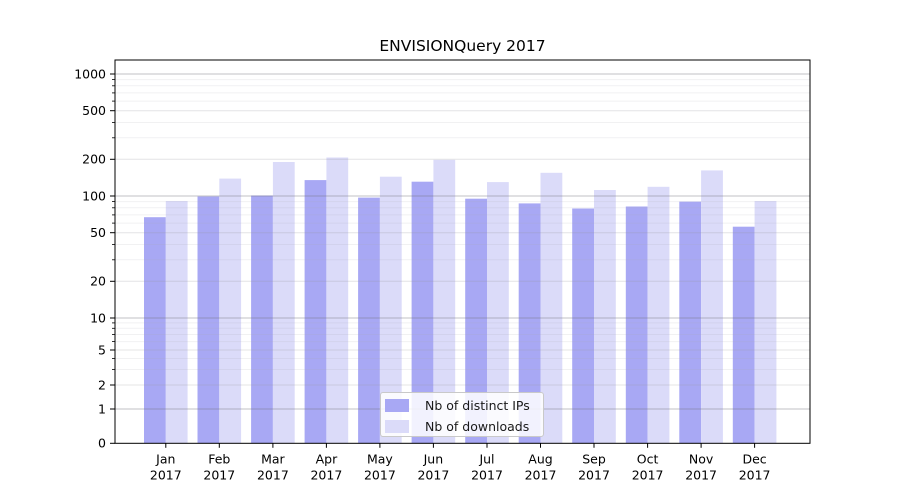  Describe the element at coordinates (262, 319) in the screenshot. I see `bar-s0-m2` at that location.